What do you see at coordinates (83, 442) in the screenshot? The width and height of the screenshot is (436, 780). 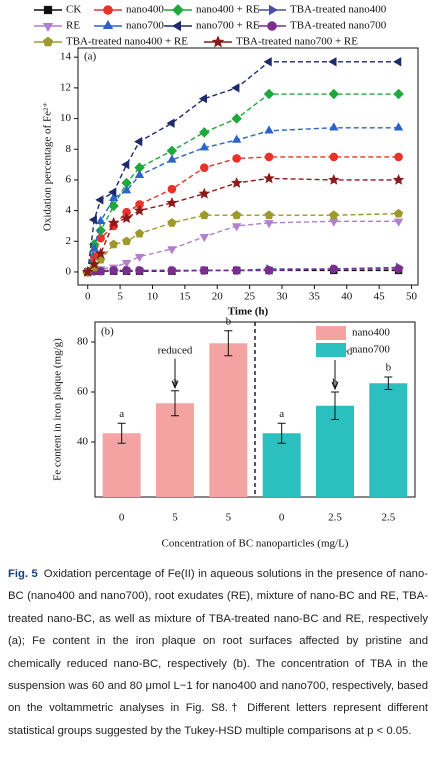 I see `y-tick-label: 40` at bounding box center [83, 442].